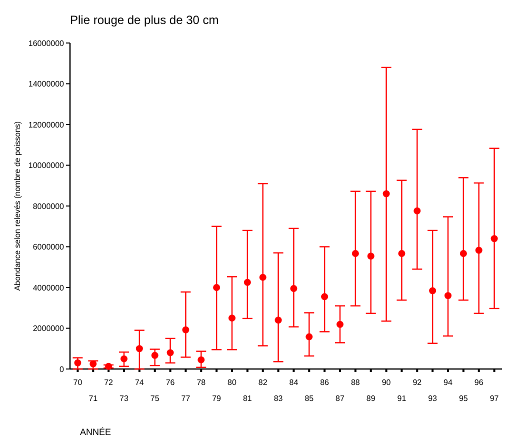 This screenshot has height=443, width=518. I want to click on y-tick-label: 12000000, so click(46, 125).